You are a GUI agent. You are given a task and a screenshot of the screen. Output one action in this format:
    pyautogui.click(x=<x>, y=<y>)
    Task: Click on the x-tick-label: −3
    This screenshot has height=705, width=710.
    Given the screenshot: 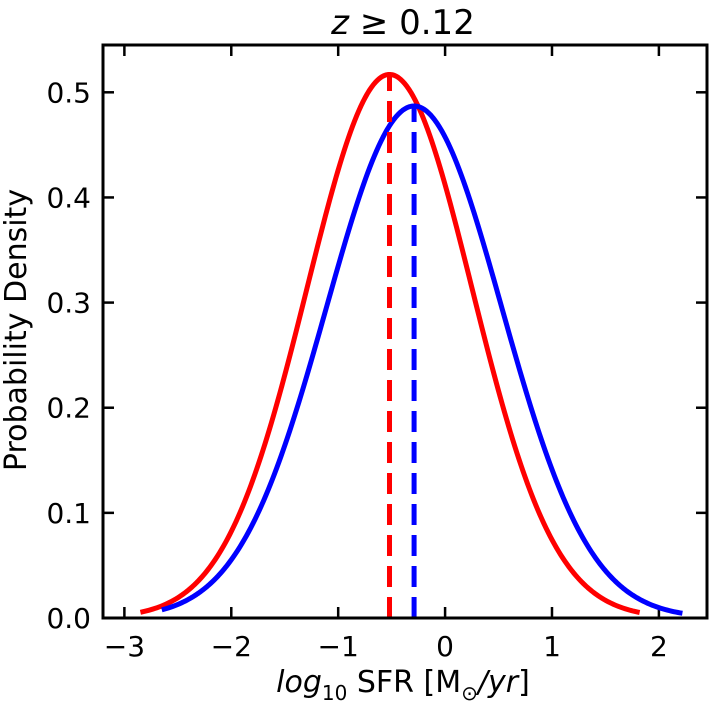 What is the action you would take?
    pyautogui.click(x=124, y=646)
    